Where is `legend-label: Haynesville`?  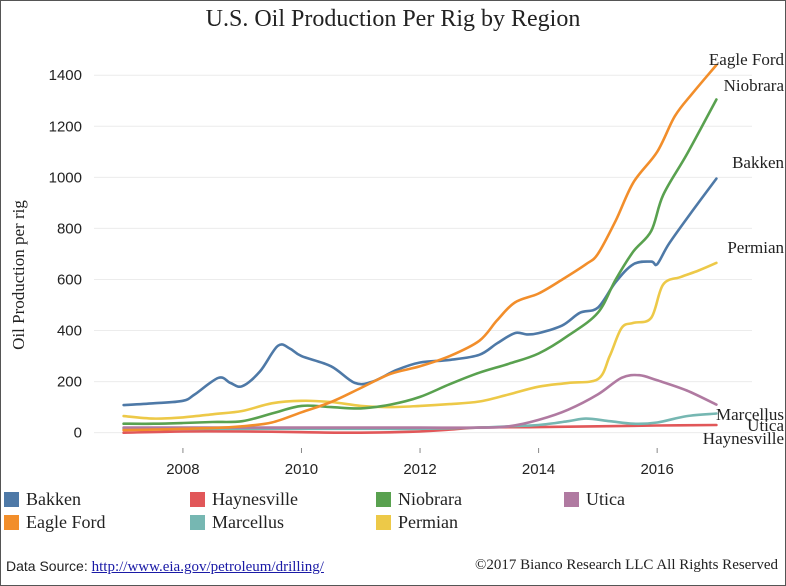
legend-label: Haynesville is located at coordinates (255, 498).